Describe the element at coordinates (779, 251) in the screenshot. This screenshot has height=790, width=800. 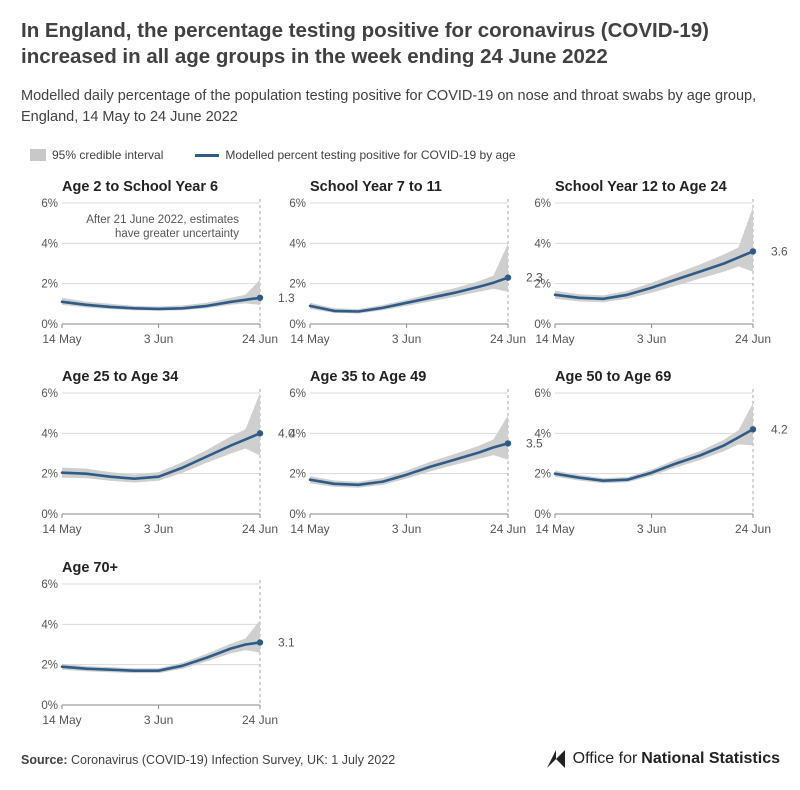
I see `end-value-label: 3.6` at that location.